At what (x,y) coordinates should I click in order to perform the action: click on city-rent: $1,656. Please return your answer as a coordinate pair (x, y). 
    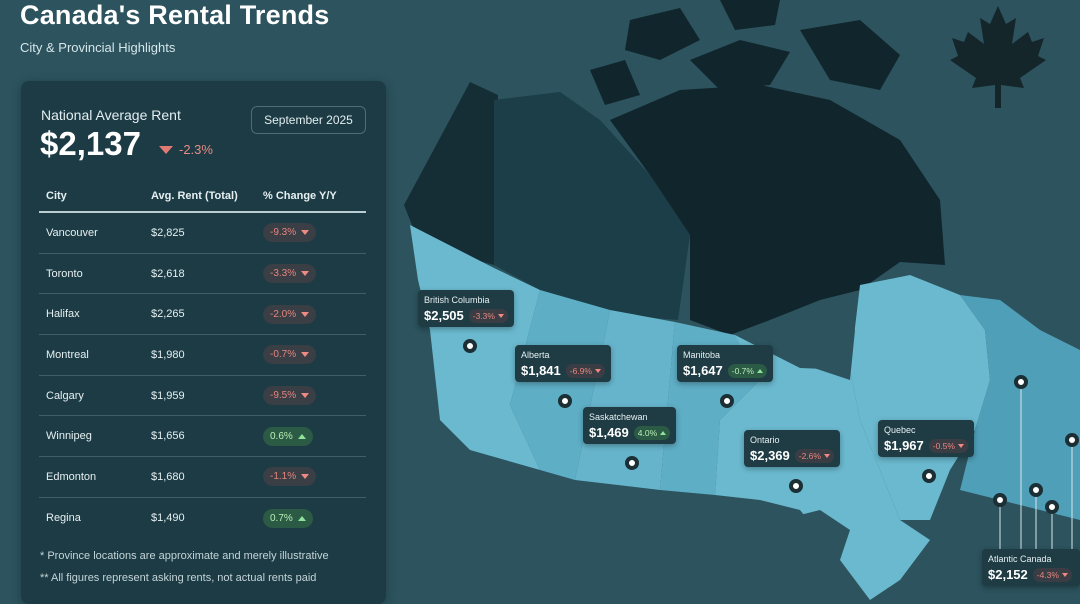
    Looking at the image, I should click on (168, 436).